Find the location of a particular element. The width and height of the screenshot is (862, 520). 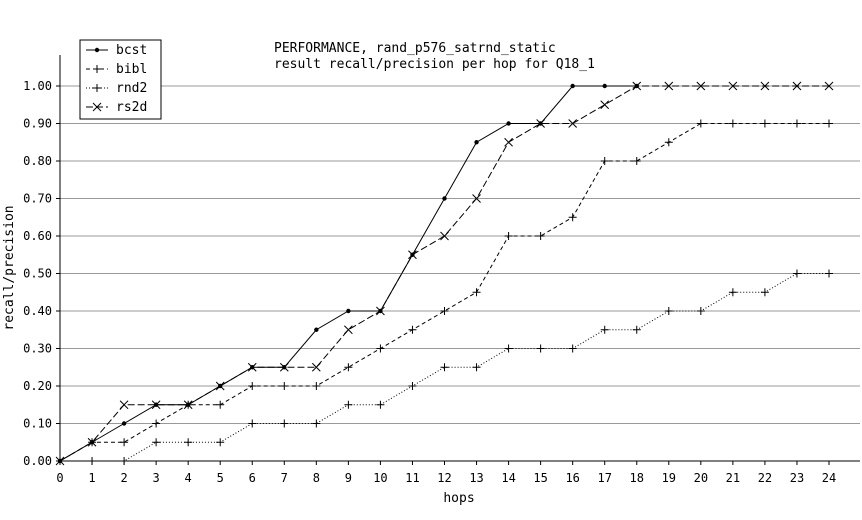

x-tick-label: 12 is located at coordinates (444, 478).